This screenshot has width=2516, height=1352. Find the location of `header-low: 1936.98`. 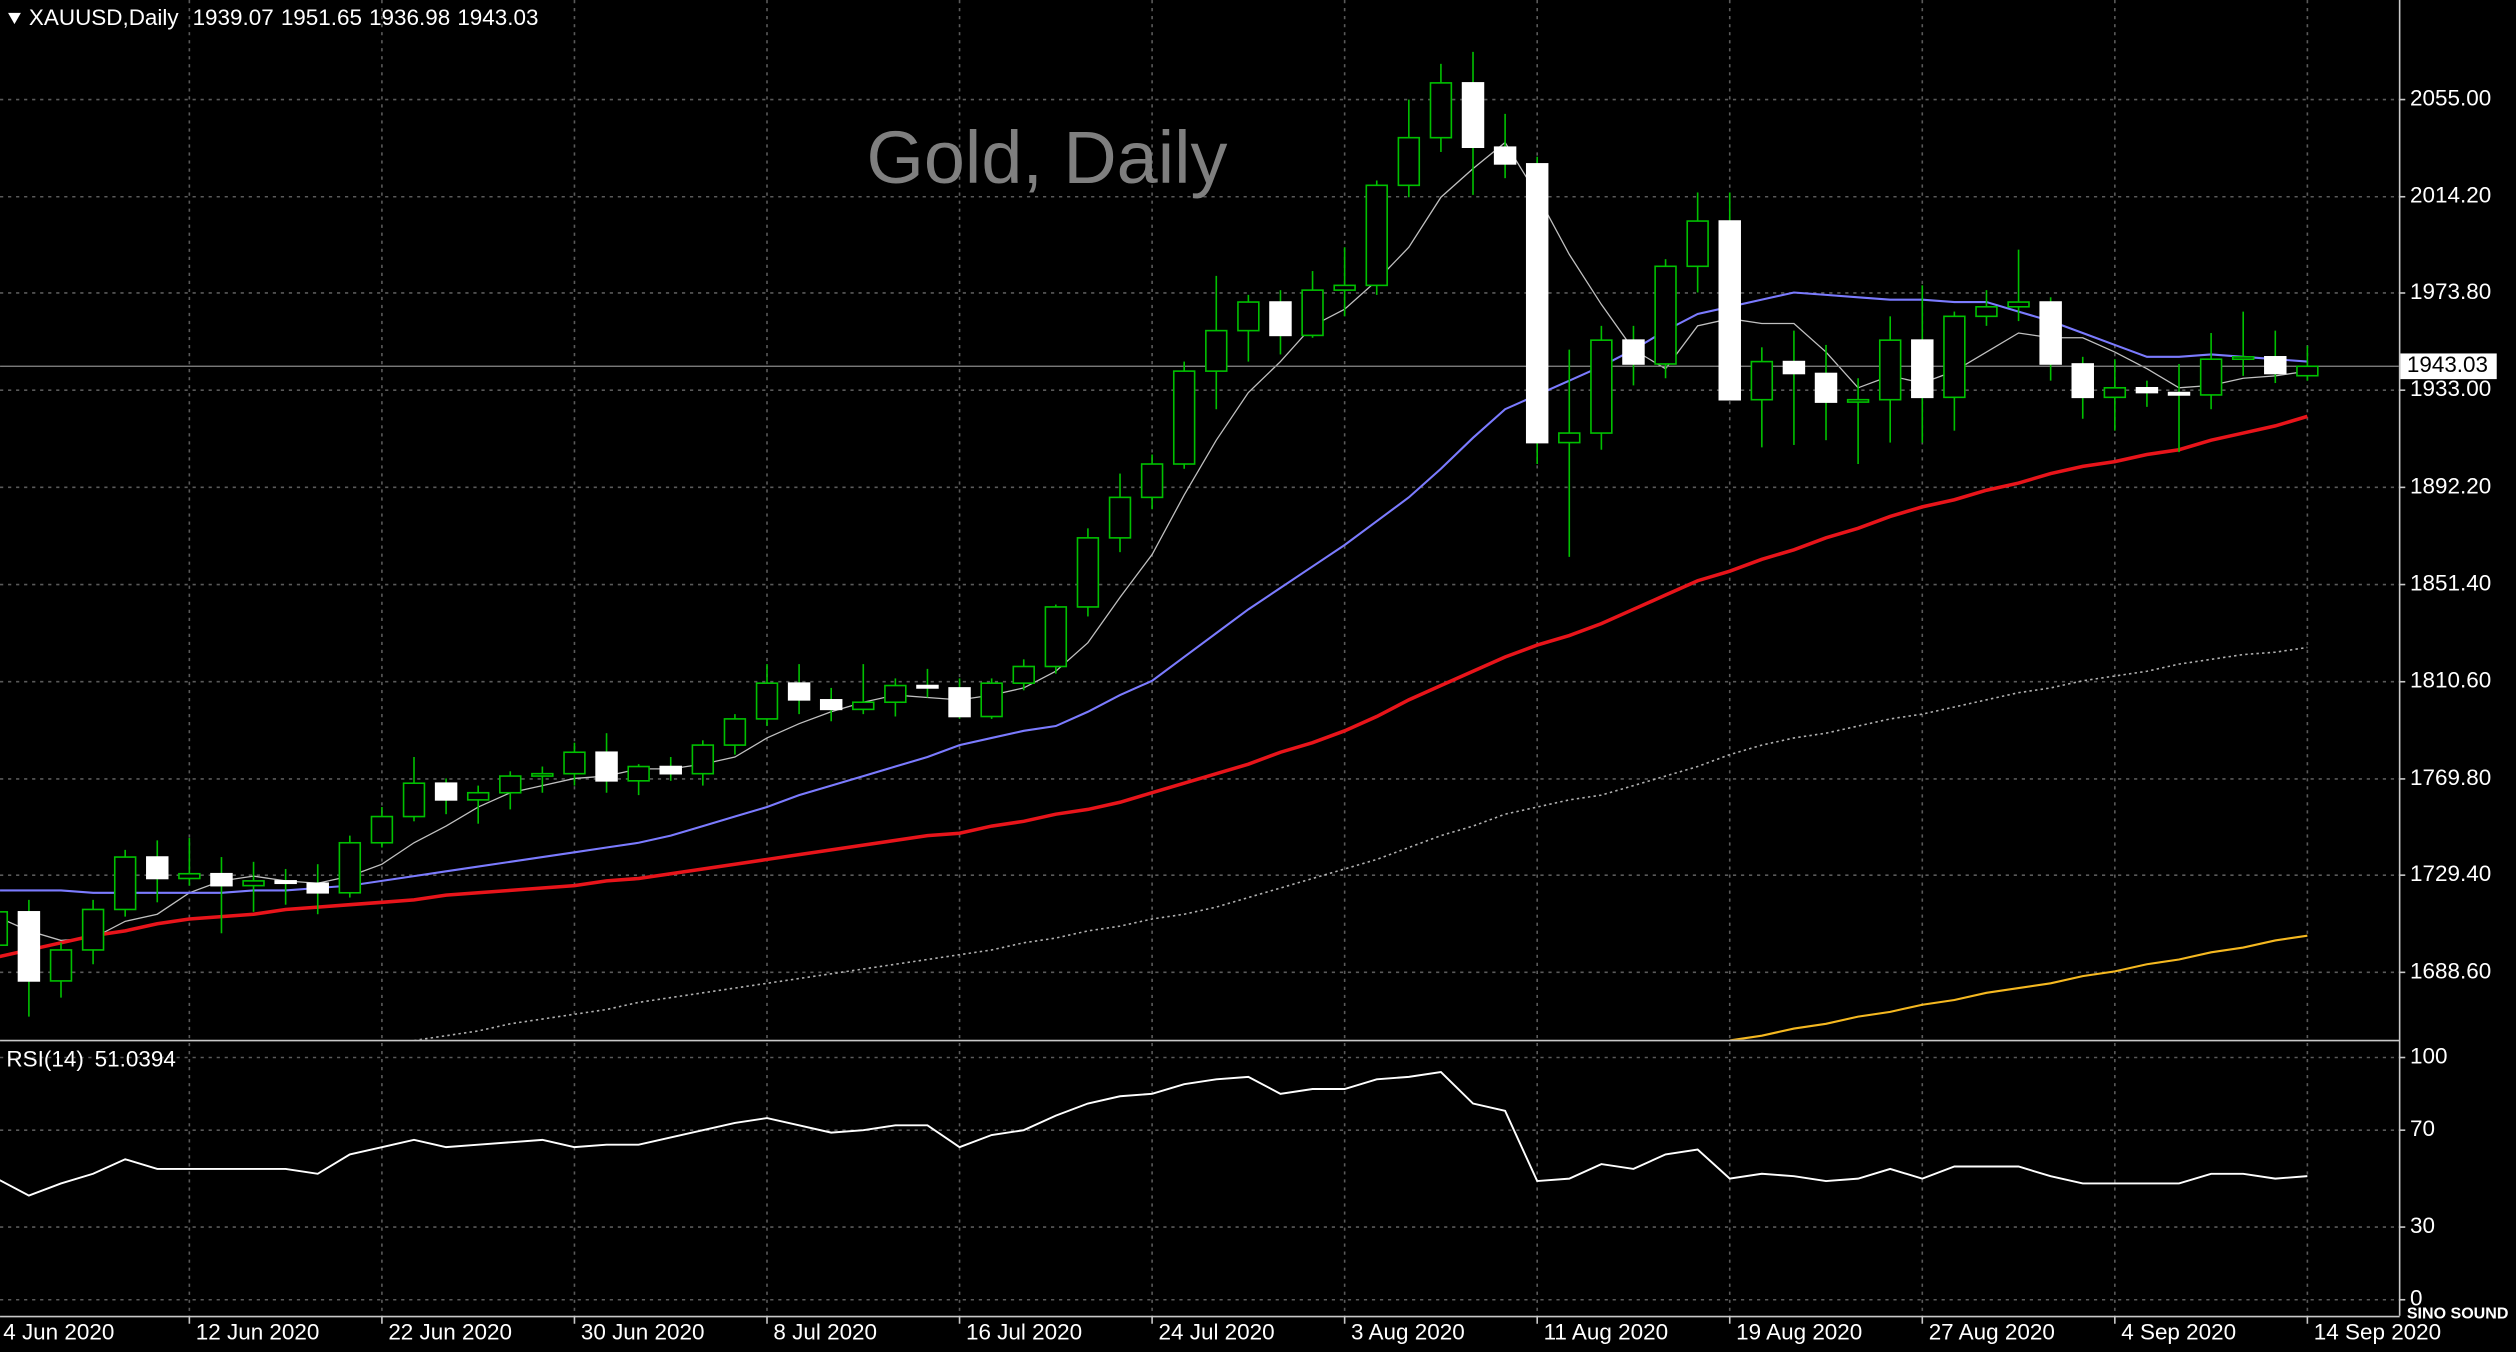

header-low: 1936.98 is located at coordinates (409, 17).